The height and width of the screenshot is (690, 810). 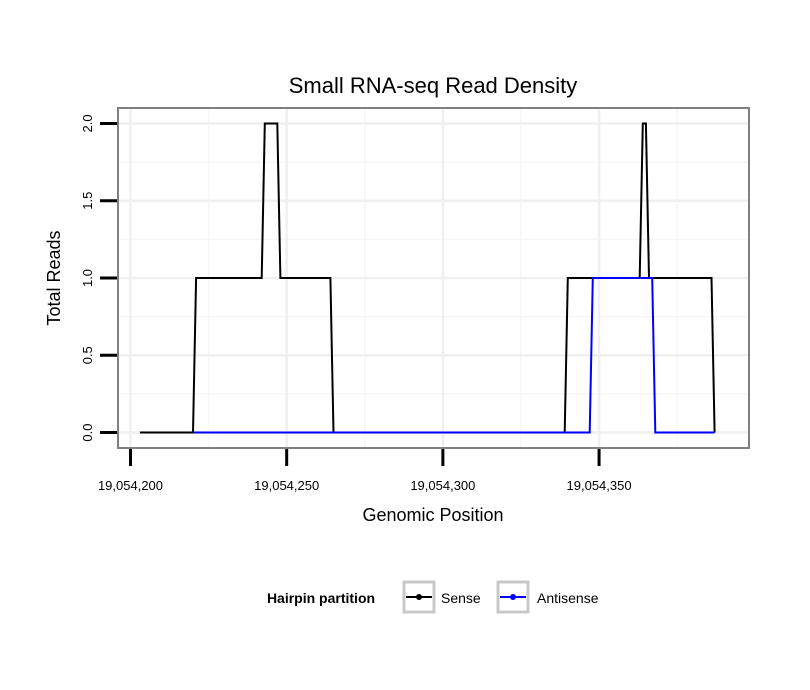 I want to click on y-tick-label: 0.0, so click(x=87, y=433).